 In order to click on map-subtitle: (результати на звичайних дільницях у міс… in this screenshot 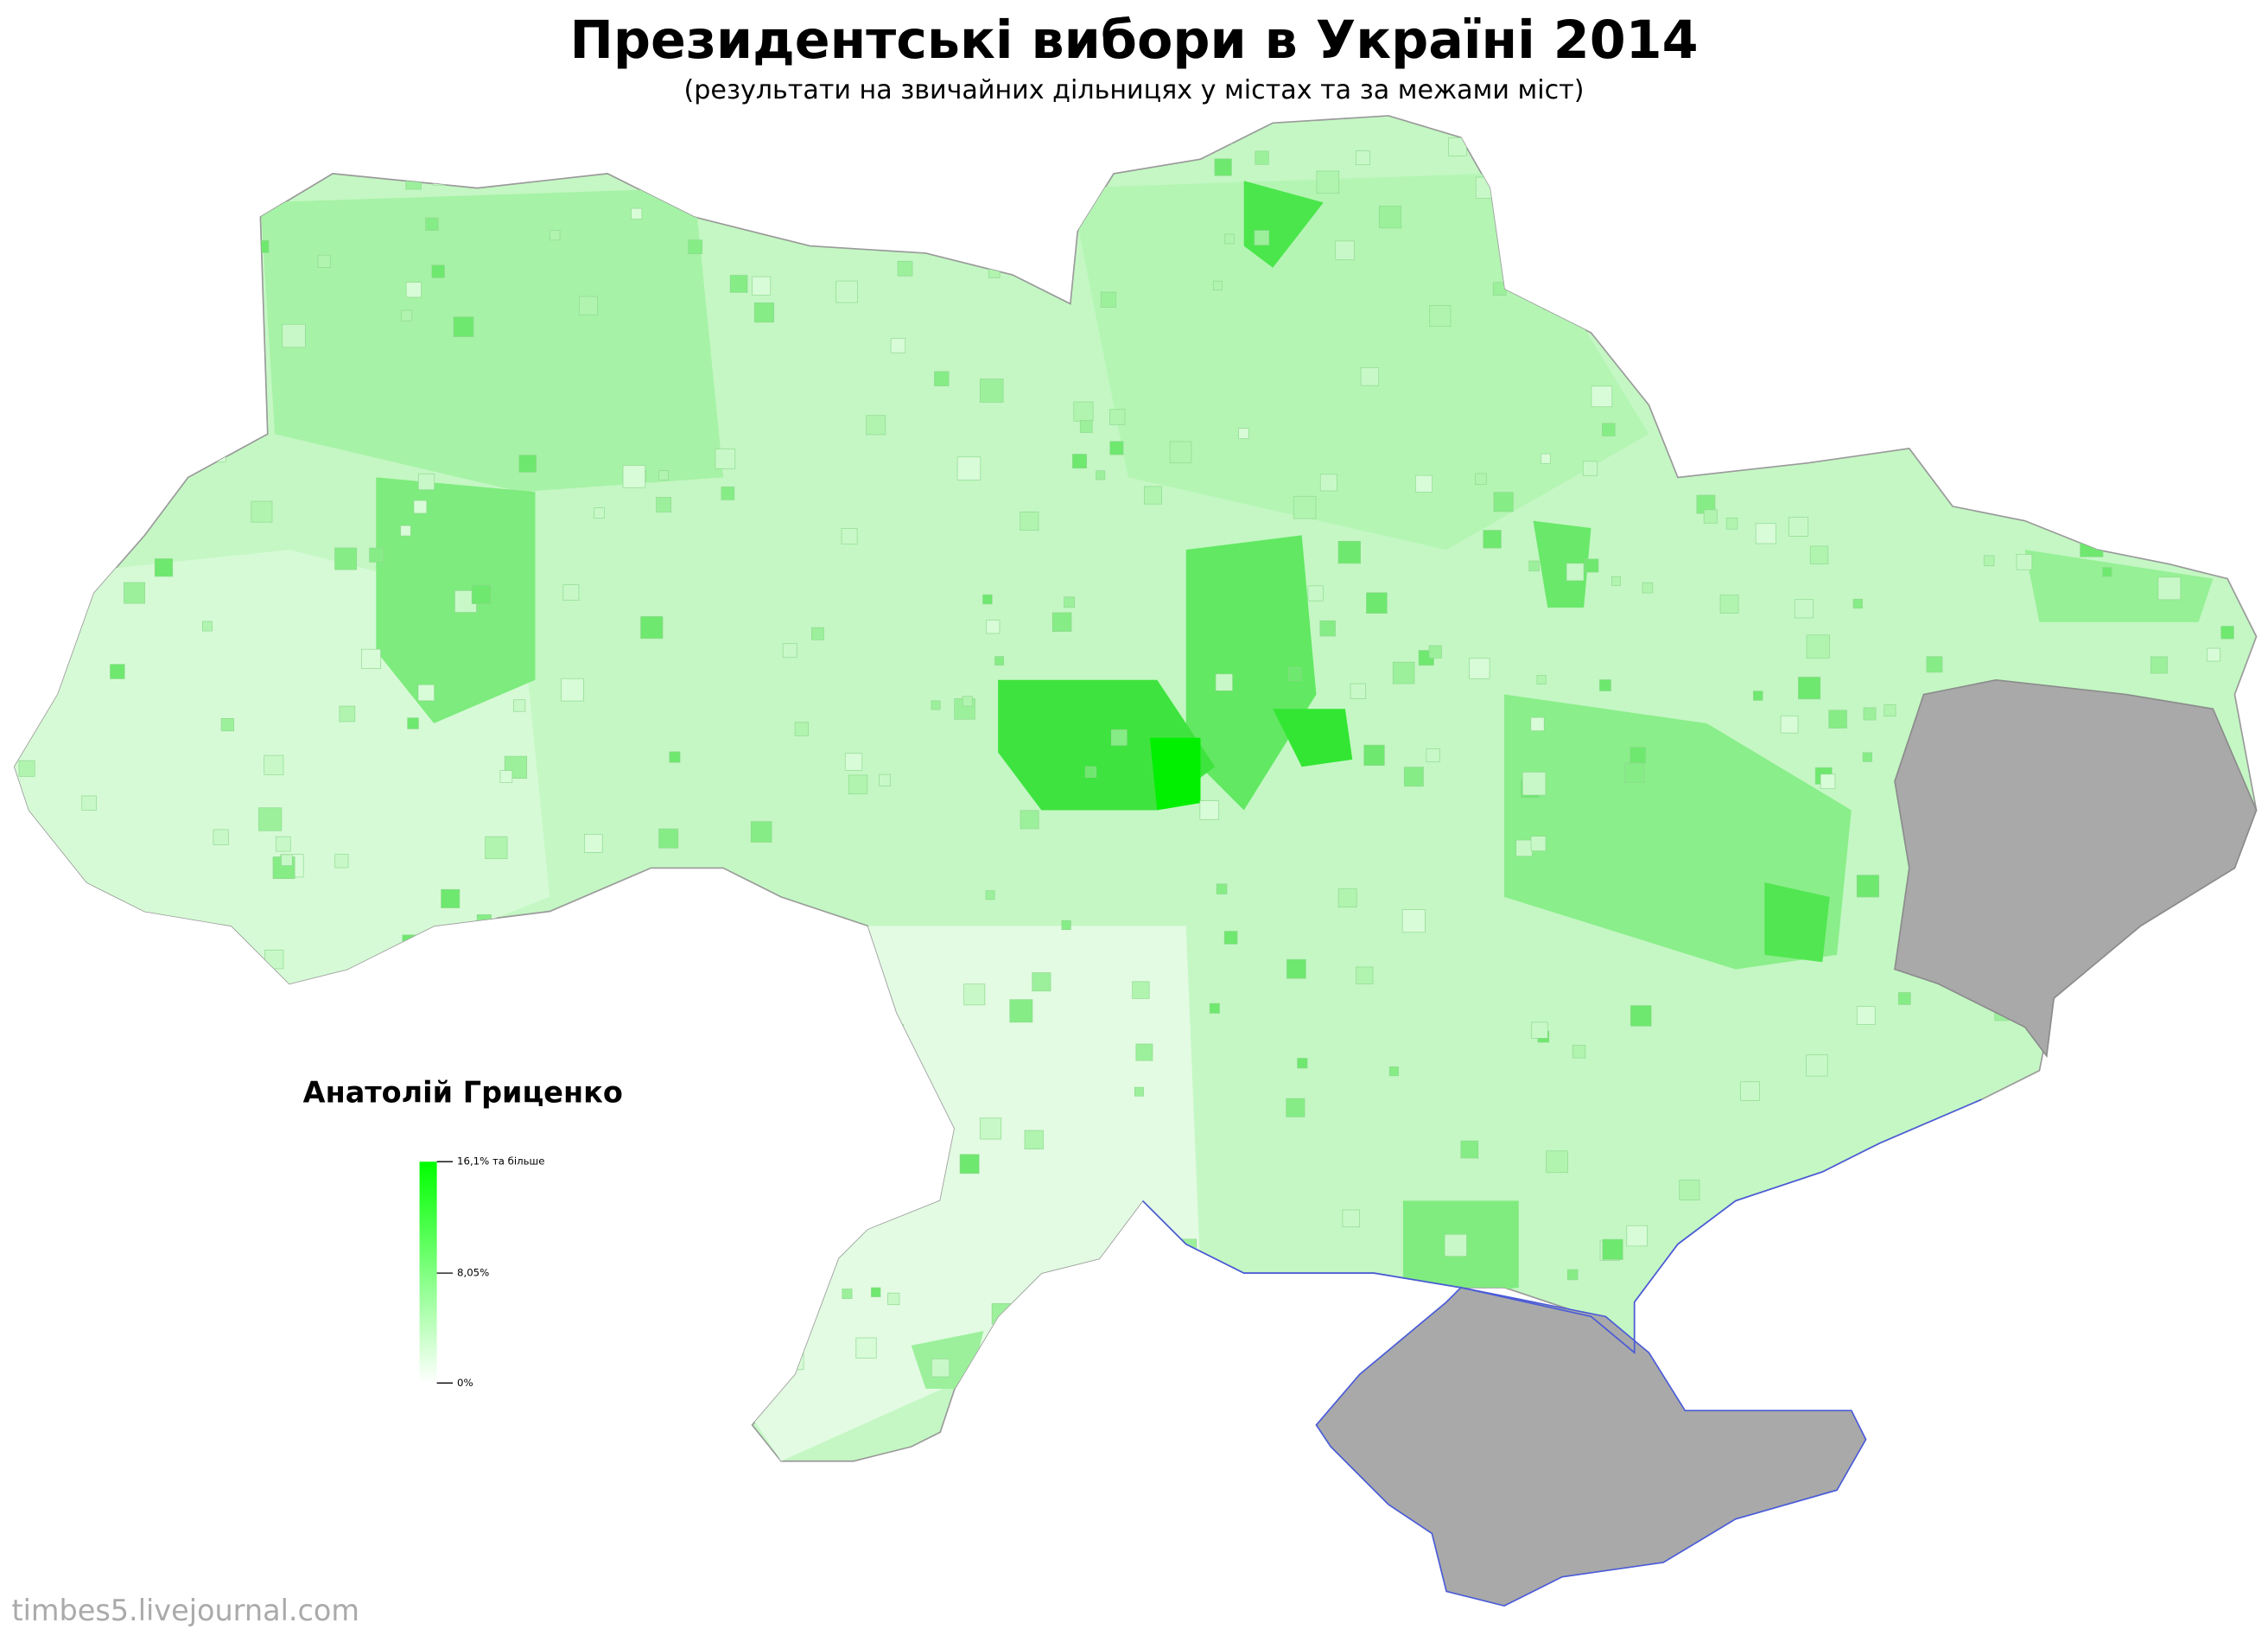, I will do `click(1134, 90)`.